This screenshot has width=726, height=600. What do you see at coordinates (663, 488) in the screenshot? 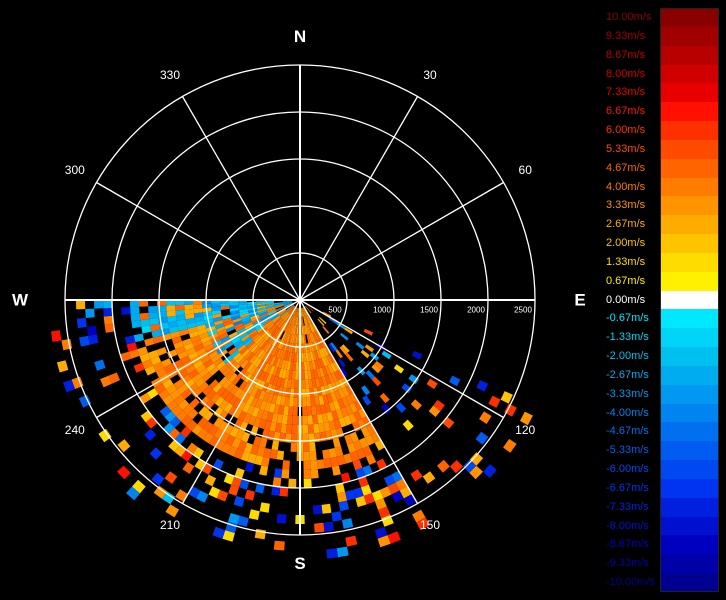
I see `colorbar-entry: -6.67m/s` at bounding box center [663, 488].